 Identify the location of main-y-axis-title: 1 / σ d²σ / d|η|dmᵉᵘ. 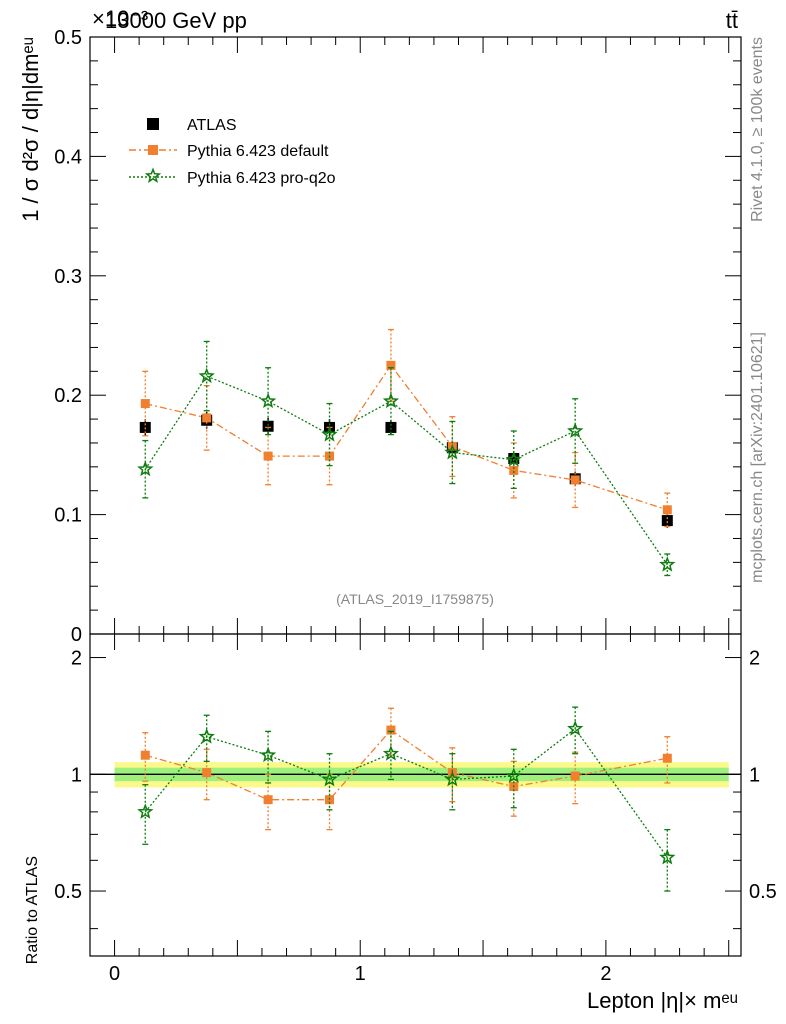
(30, 129).